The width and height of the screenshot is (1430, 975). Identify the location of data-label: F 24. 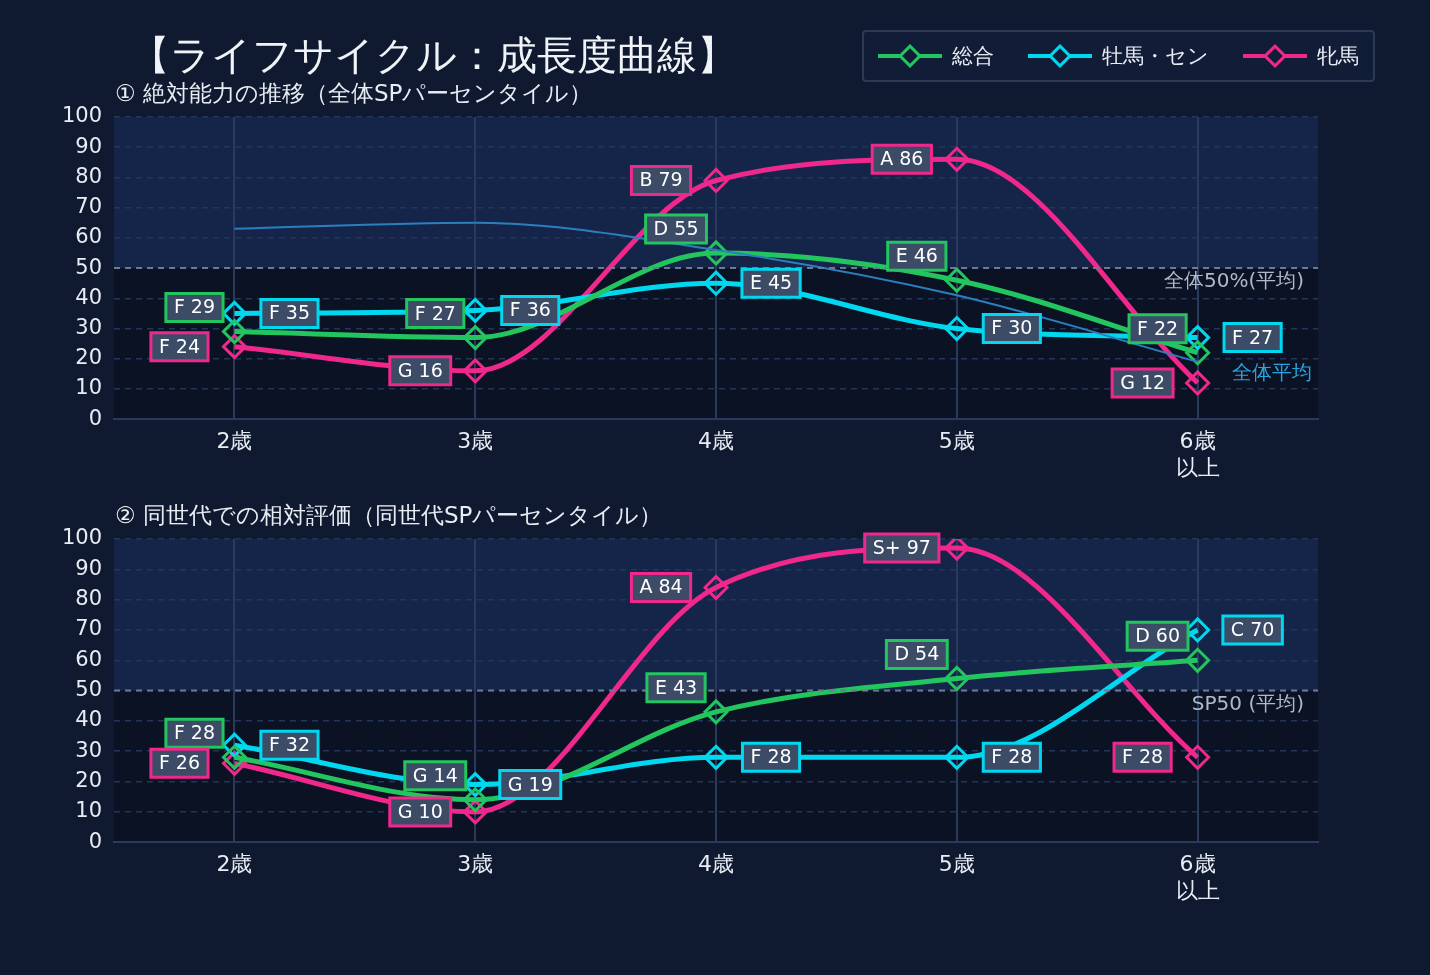
(179, 345).